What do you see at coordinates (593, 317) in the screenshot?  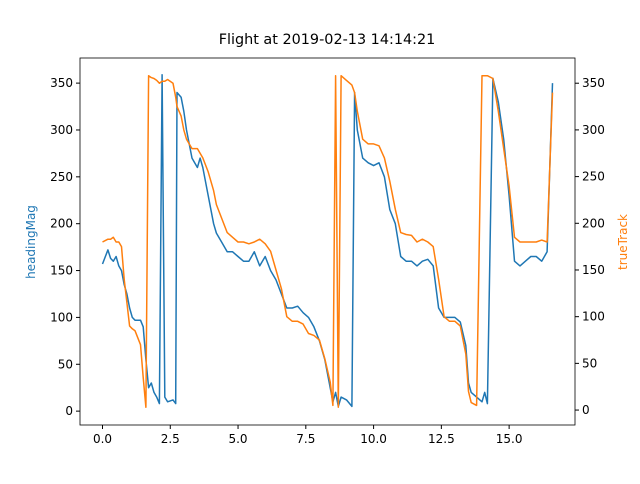 I see `y2-tick-label: 100` at bounding box center [593, 317].